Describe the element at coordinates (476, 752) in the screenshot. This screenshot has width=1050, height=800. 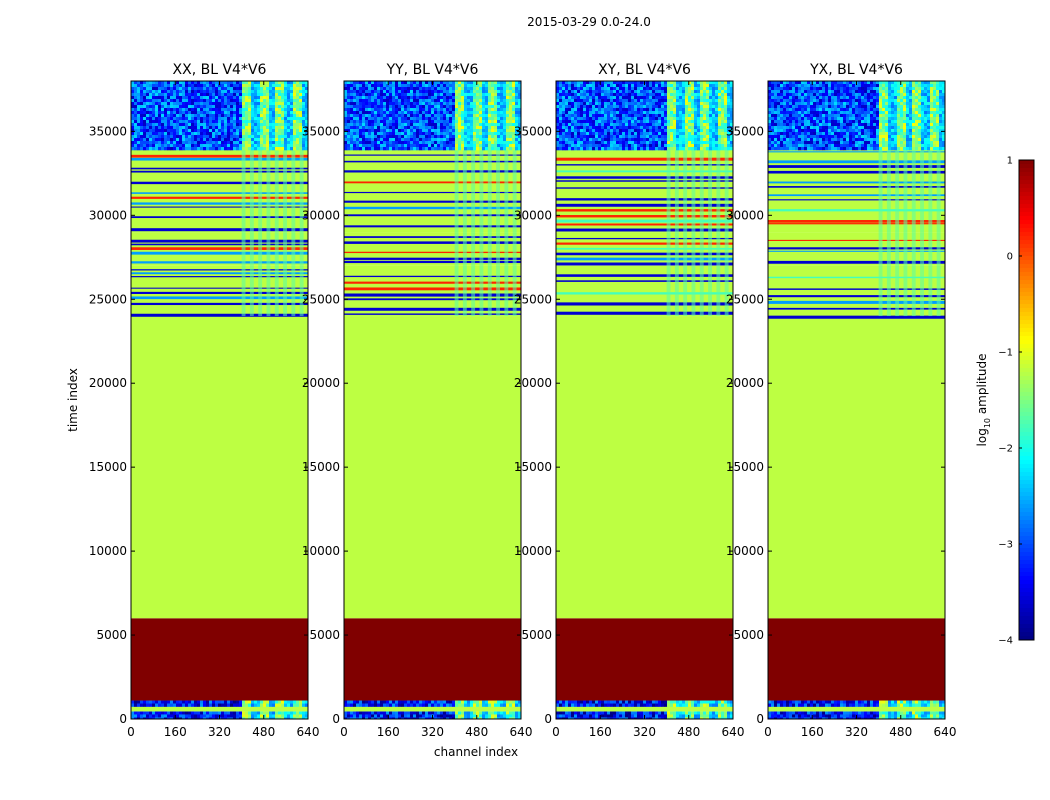
I see `x-axis-label: channel index` at that location.